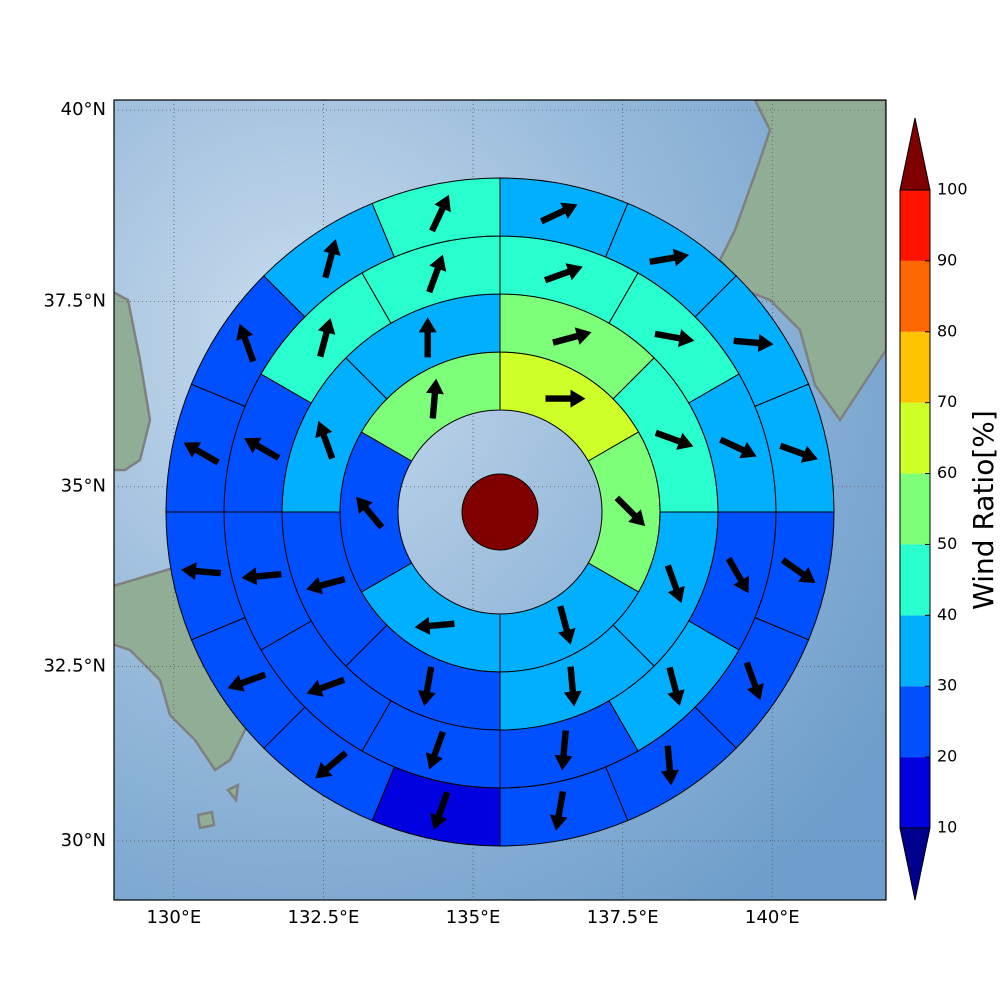  I want to click on colorbar-over, so click(915, 154).